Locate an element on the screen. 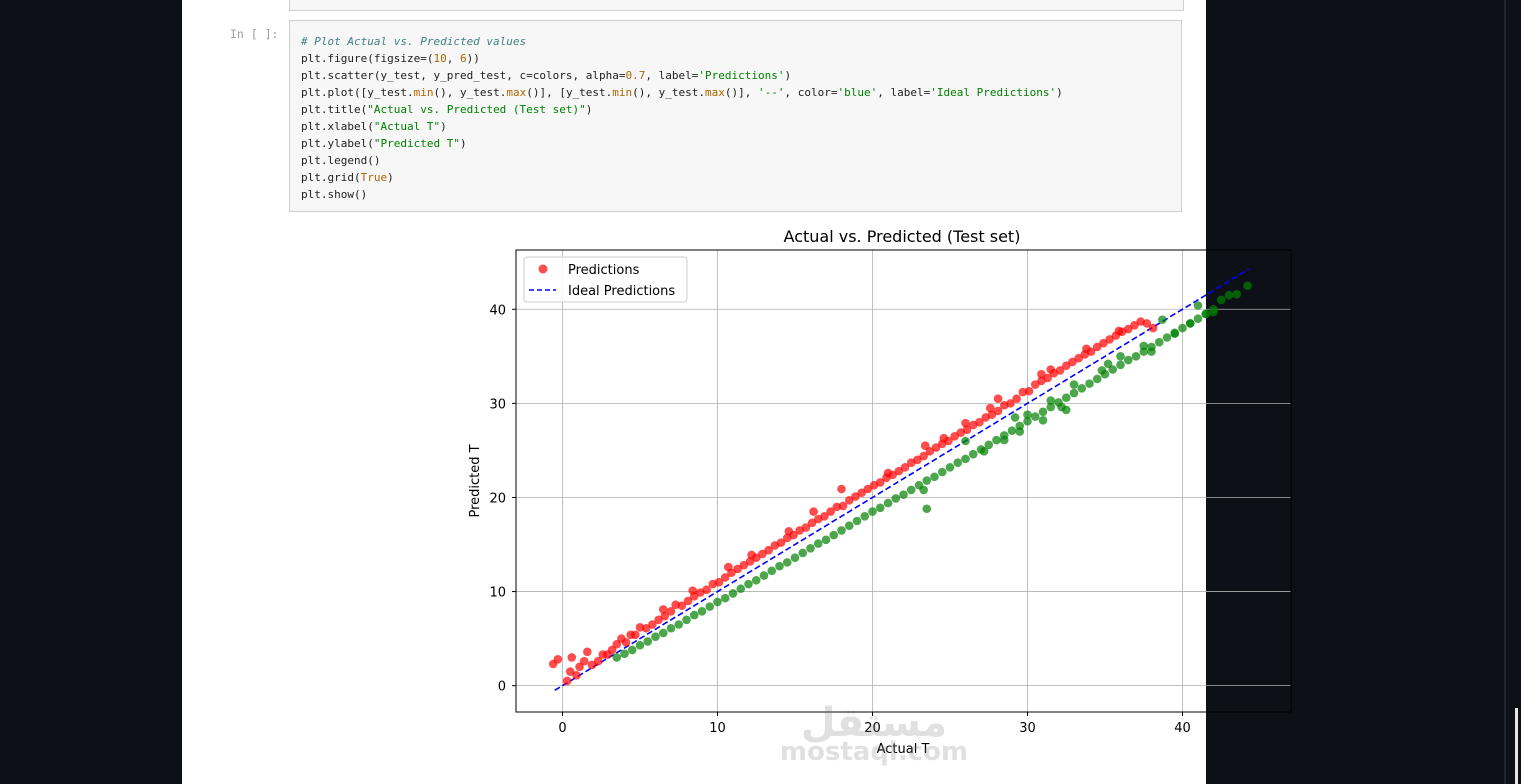  code-line: # Plot Actual vs. Predicted values is located at coordinates (413, 41).